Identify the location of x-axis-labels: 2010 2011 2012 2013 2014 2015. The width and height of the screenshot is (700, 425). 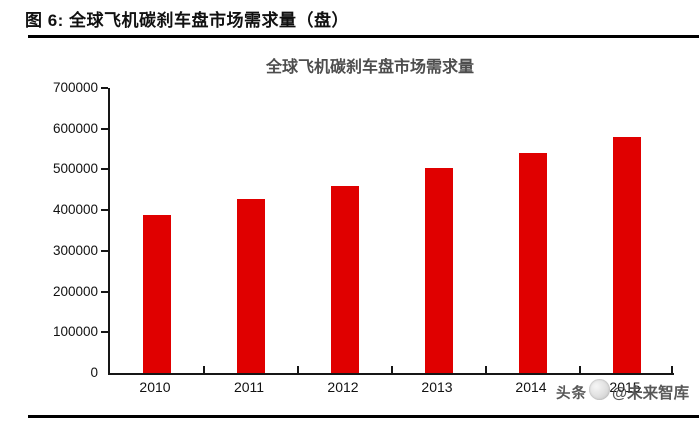
(390, 389).